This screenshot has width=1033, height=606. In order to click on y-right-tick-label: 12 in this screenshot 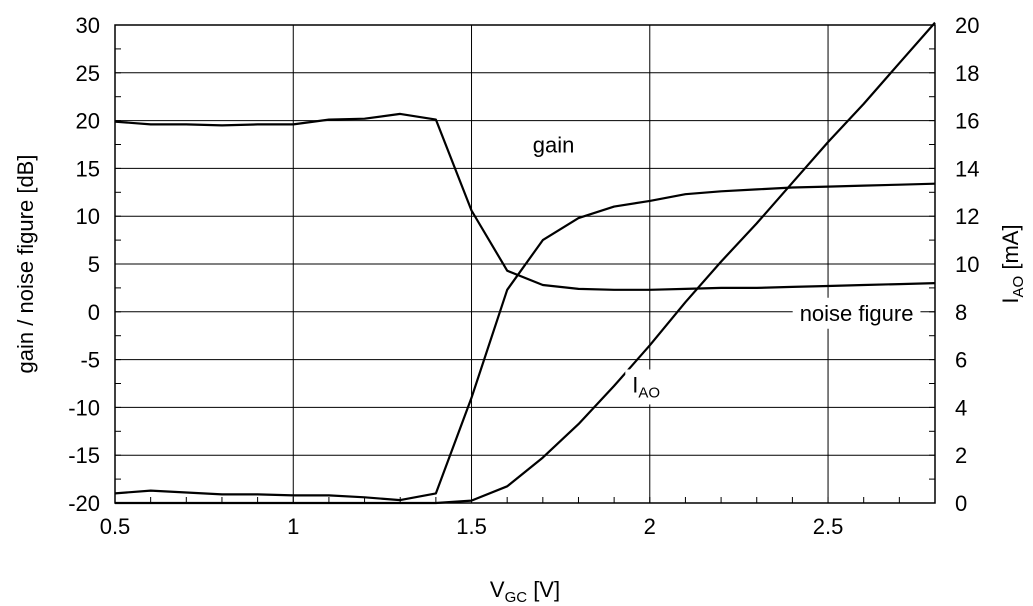, I will do `click(967, 216)`.